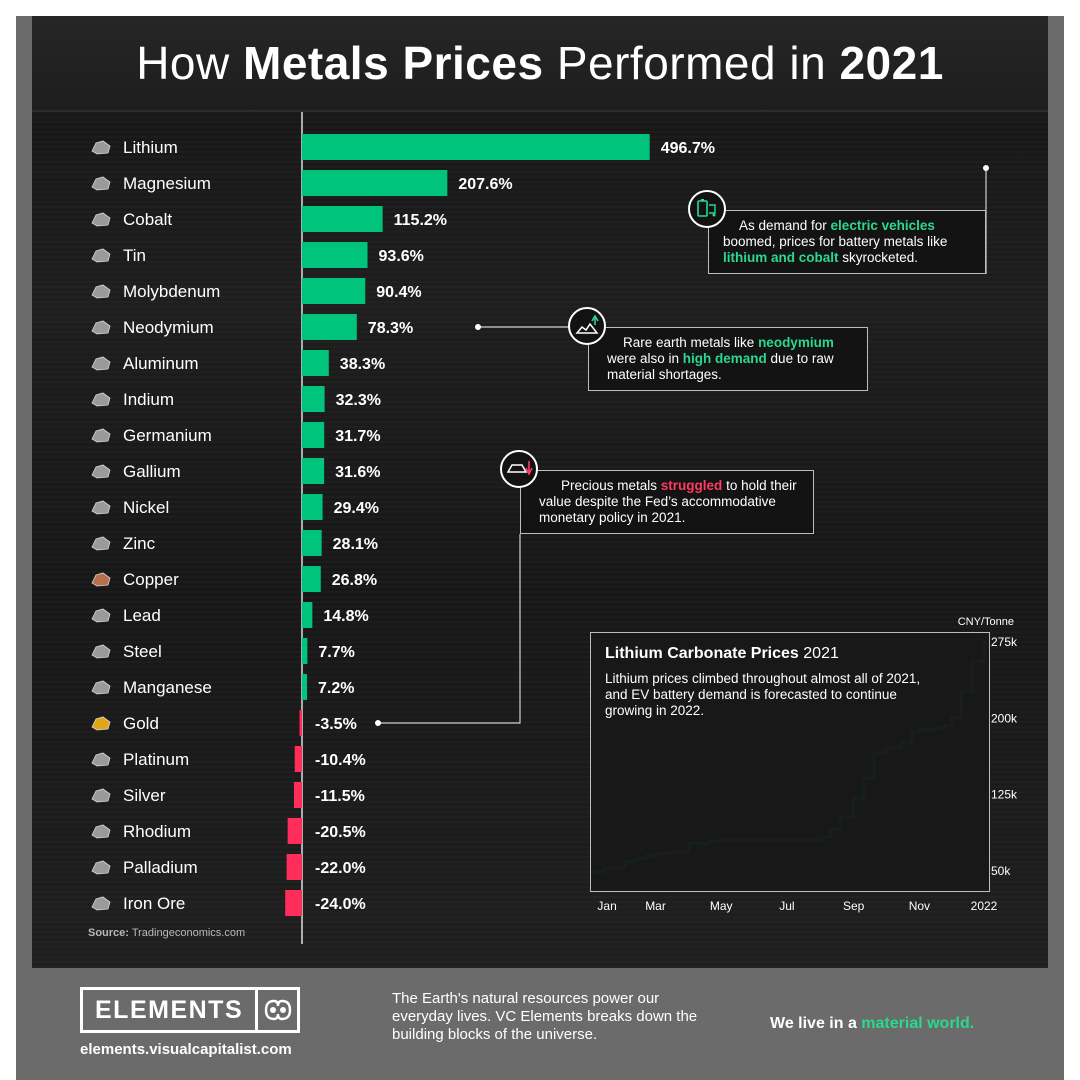 This screenshot has width=1080, height=1080. I want to click on footer-url-link: elements.visualcapitalist.com, so click(186, 1049).